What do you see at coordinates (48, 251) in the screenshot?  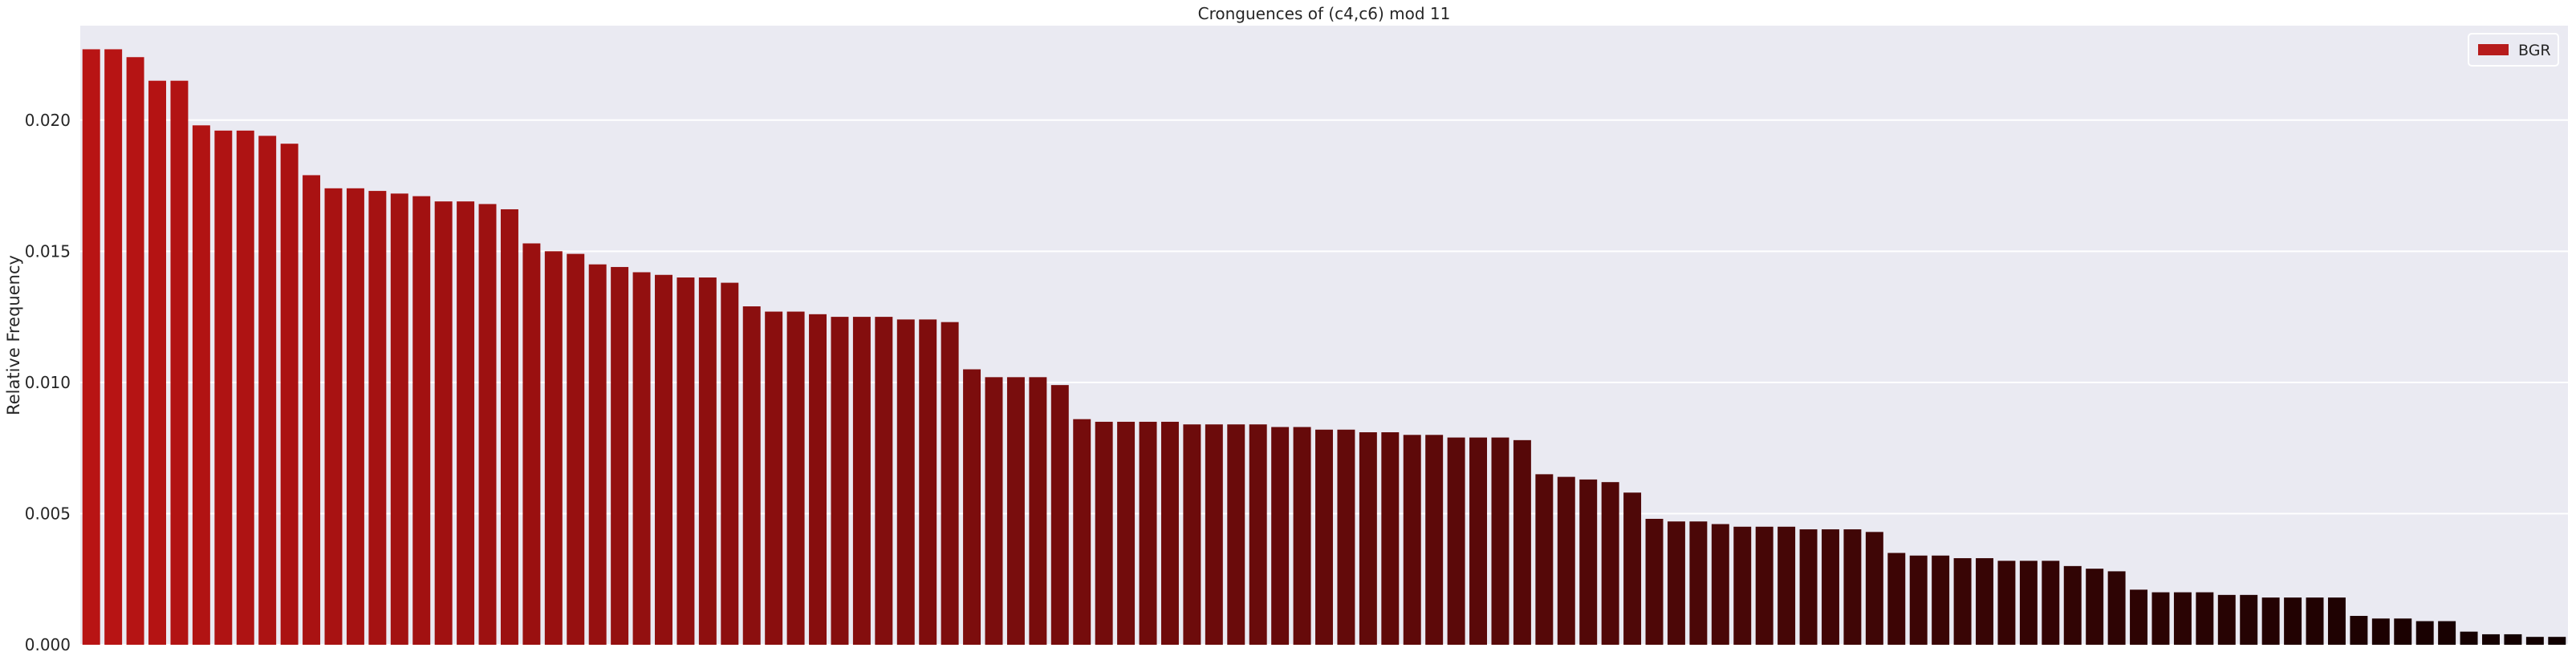 I see `y-tick-label: 0.015` at bounding box center [48, 251].